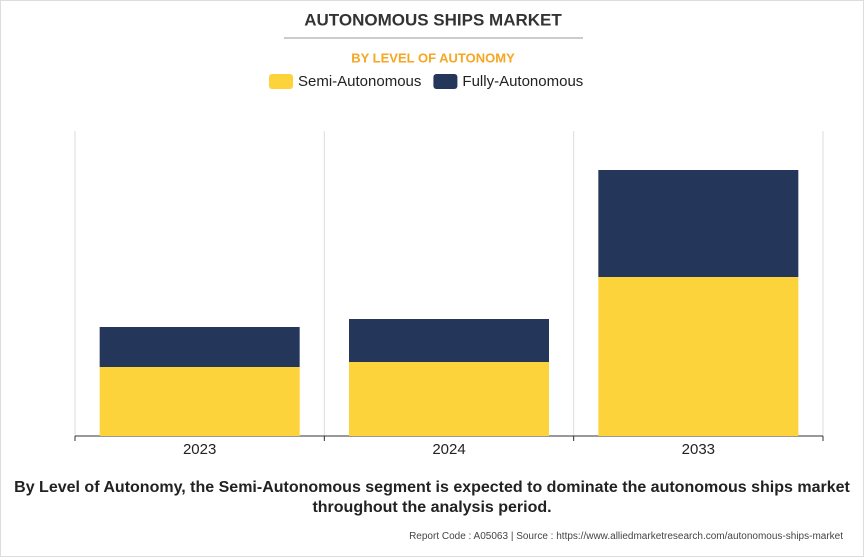 This screenshot has height=557, width=864. What do you see at coordinates (698, 449) in the screenshot?
I see `x-tick-label: 2033` at bounding box center [698, 449].